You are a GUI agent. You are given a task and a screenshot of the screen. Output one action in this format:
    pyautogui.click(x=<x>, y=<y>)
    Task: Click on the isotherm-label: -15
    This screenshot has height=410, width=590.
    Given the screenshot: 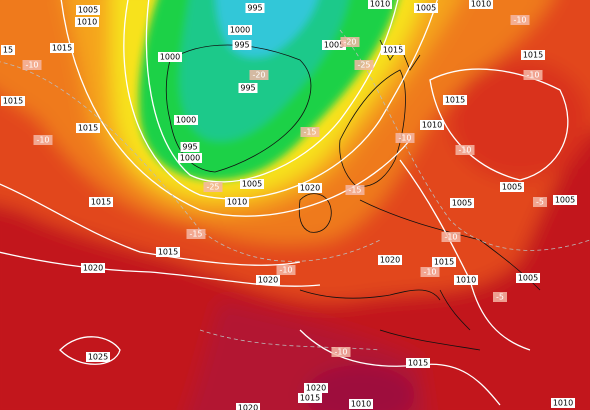 What is the action you would take?
    pyautogui.click(x=309, y=132)
    